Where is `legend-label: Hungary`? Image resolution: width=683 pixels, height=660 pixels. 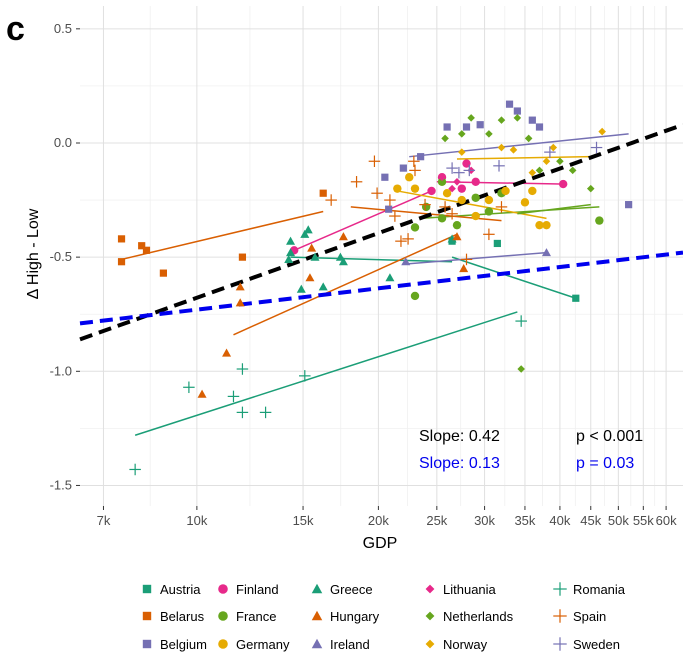
legend-label: Hungary is located at coordinates (355, 616).